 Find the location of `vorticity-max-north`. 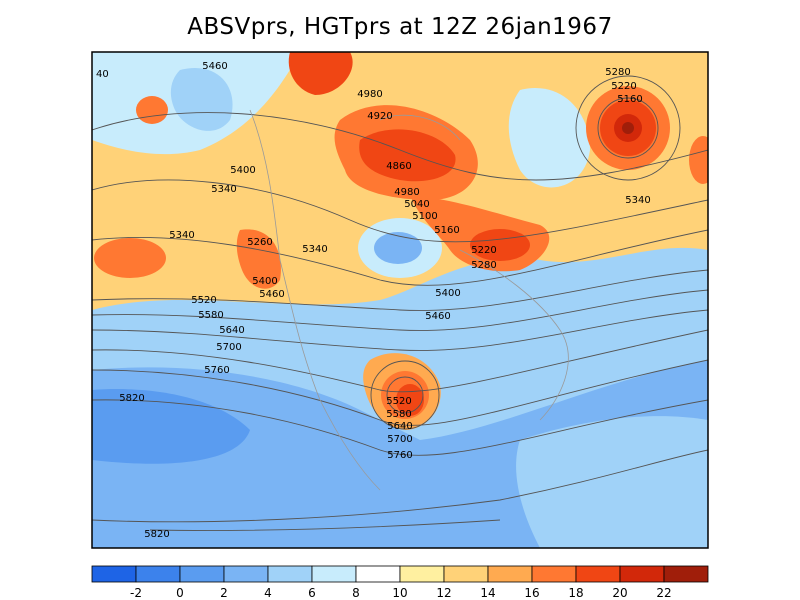

vorticity-max-north is located at coordinates (320, 73).